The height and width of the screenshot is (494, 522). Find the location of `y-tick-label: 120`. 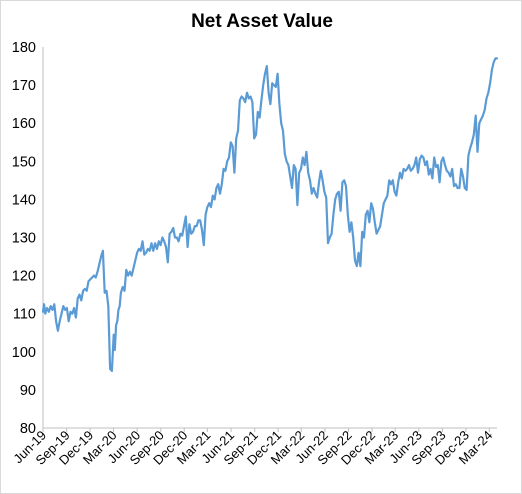

y-tick-label: 120 is located at coordinates (24, 277).